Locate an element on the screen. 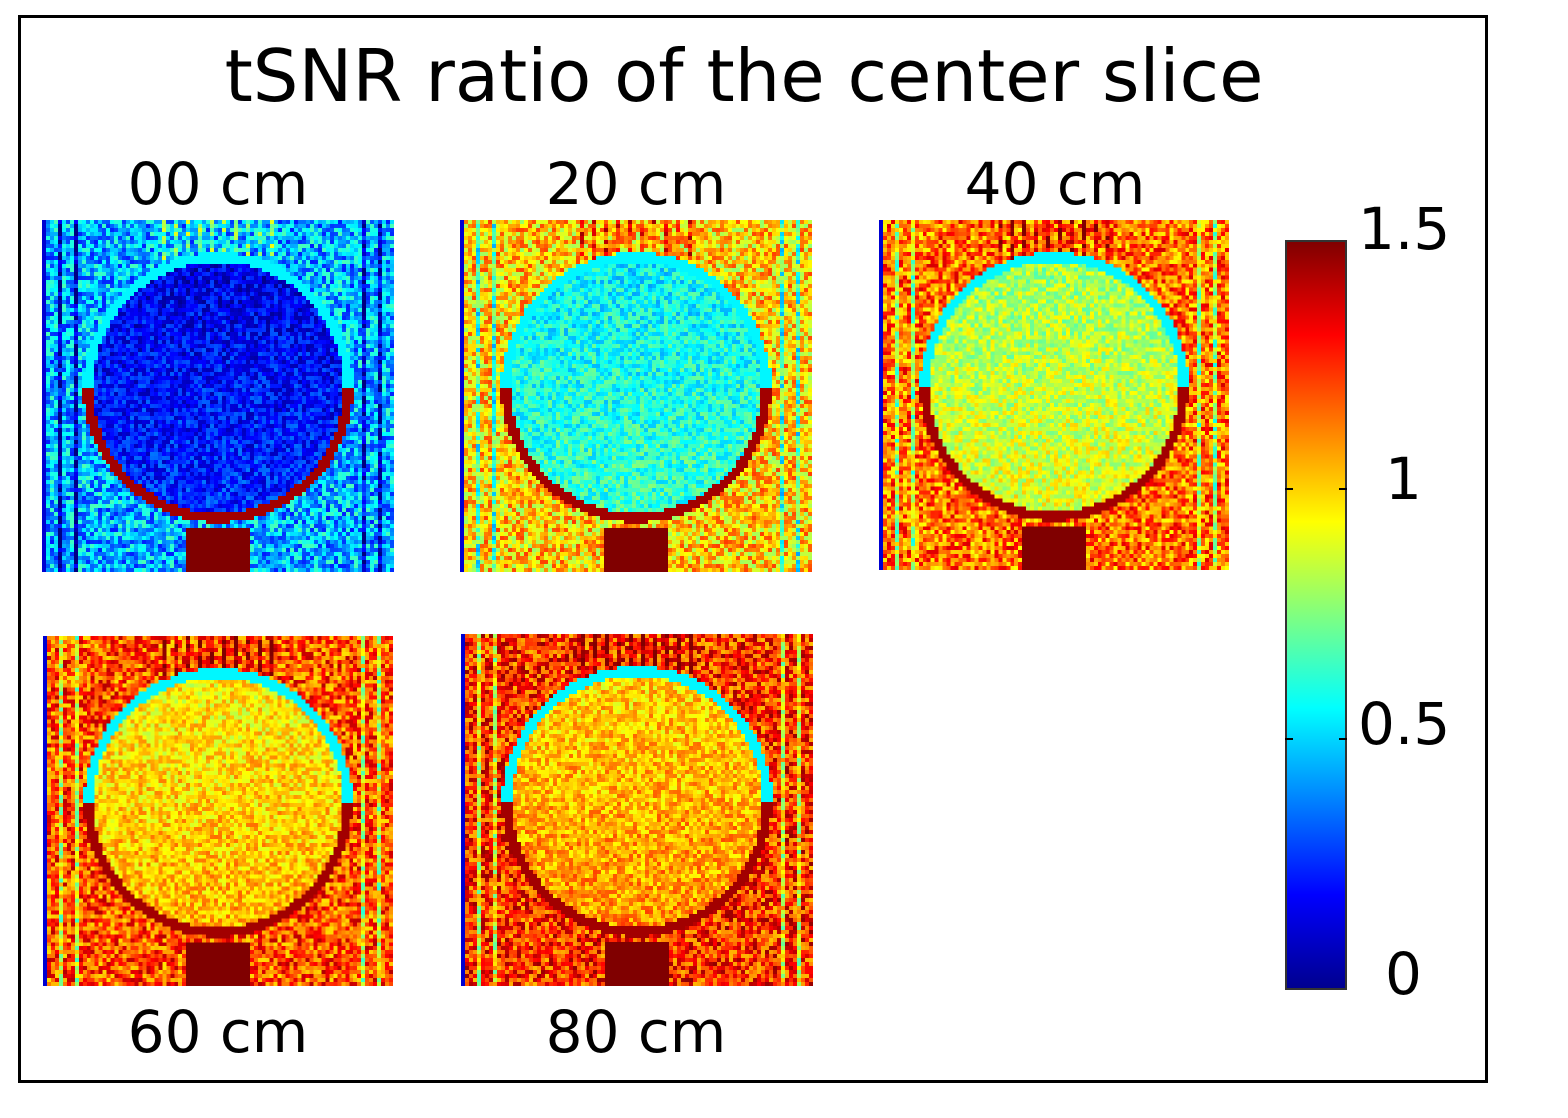 This screenshot has width=1568, height=1118. heatmap-panel-80cm is located at coordinates (637, 810).